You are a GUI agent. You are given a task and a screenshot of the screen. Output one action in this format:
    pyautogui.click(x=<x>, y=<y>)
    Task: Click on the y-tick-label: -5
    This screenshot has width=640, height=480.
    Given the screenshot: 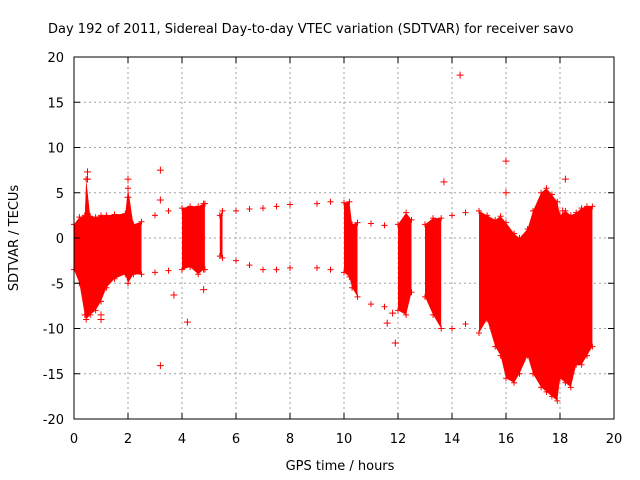 What is the action you would take?
    pyautogui.click(x=57, y=284)
    